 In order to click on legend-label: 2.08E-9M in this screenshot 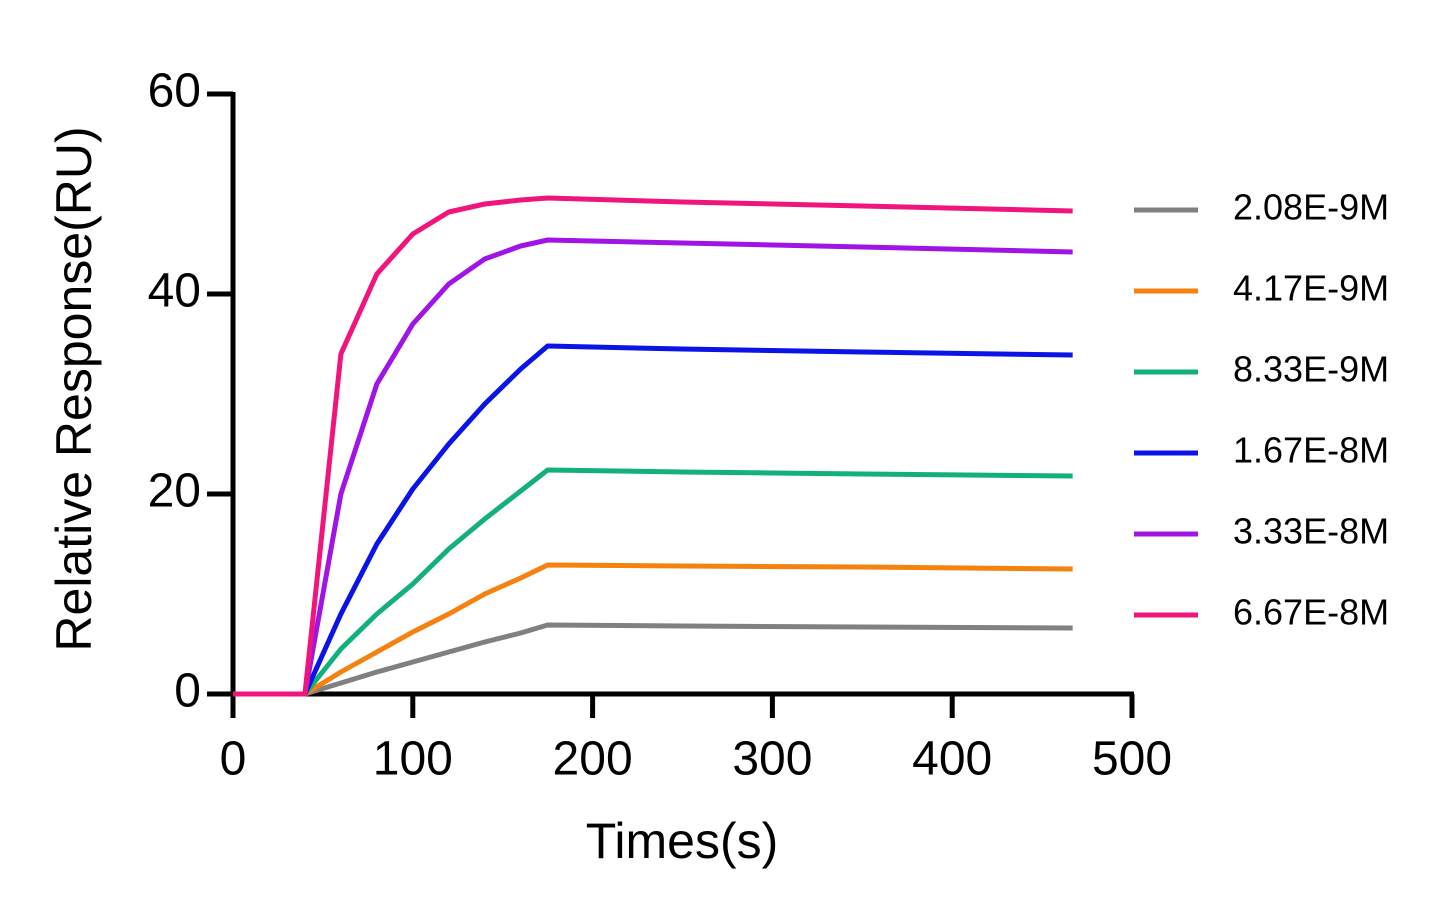, I will do `click(1311, 207)`.